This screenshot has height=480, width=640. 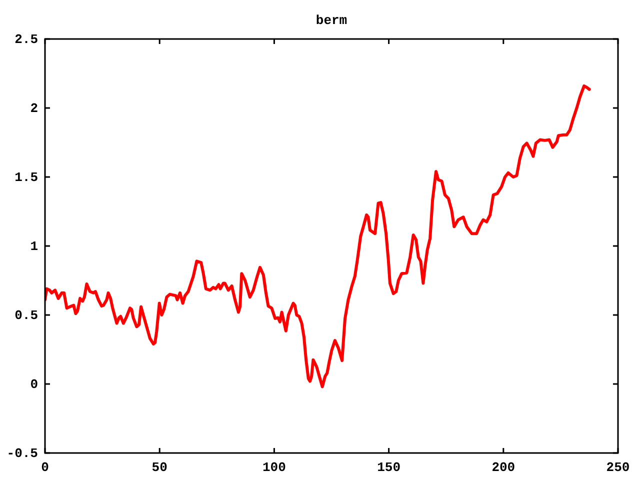 I want to click on x-tick-label: 50, so click(x=160, y=467).